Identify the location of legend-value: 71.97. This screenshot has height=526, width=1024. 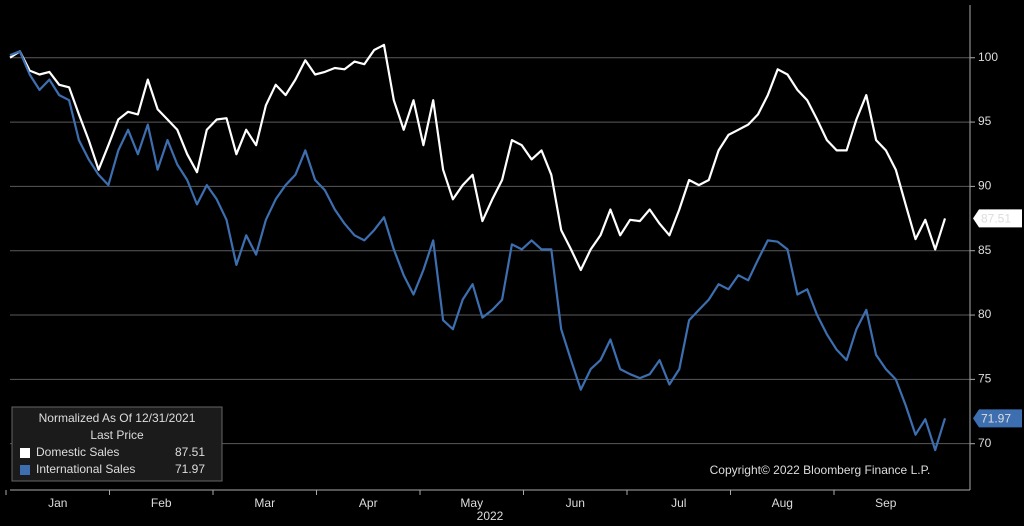
(190, 469).